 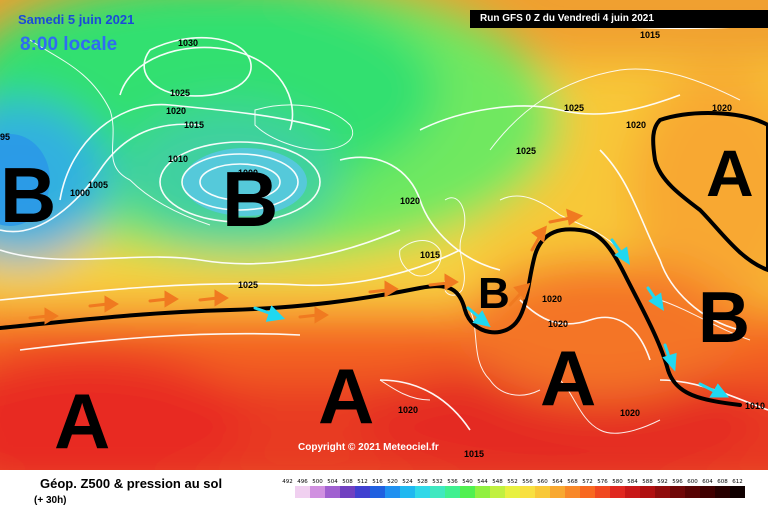 I want to click on copyright-notice: Copyright © 2021 Meteociel.fr, so click(x=368, y=447).